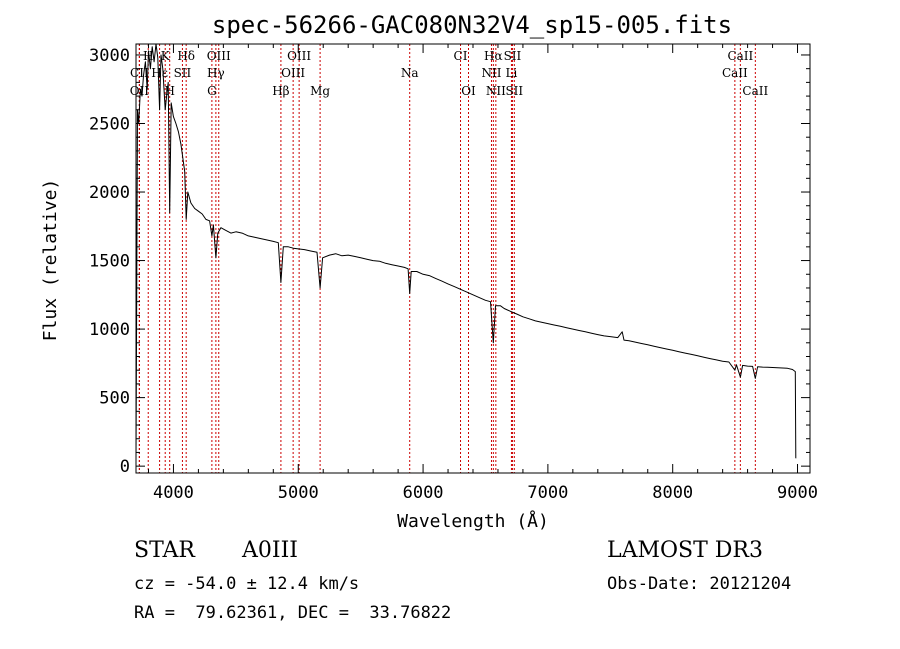 This screenshot has width=900, height=649. I want to click on y-tick-label-5: 2500, so click(109, 124).